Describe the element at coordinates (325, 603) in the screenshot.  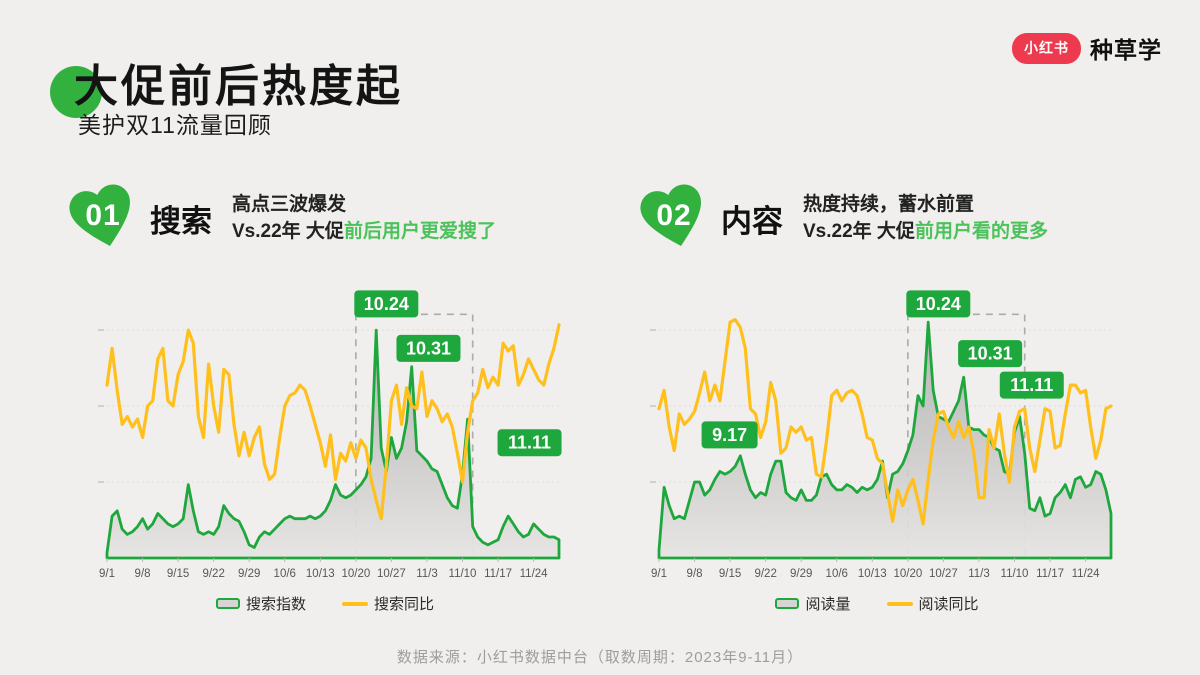
I see `search-chart-legend: 搜索指数 搜索同比` at that location.